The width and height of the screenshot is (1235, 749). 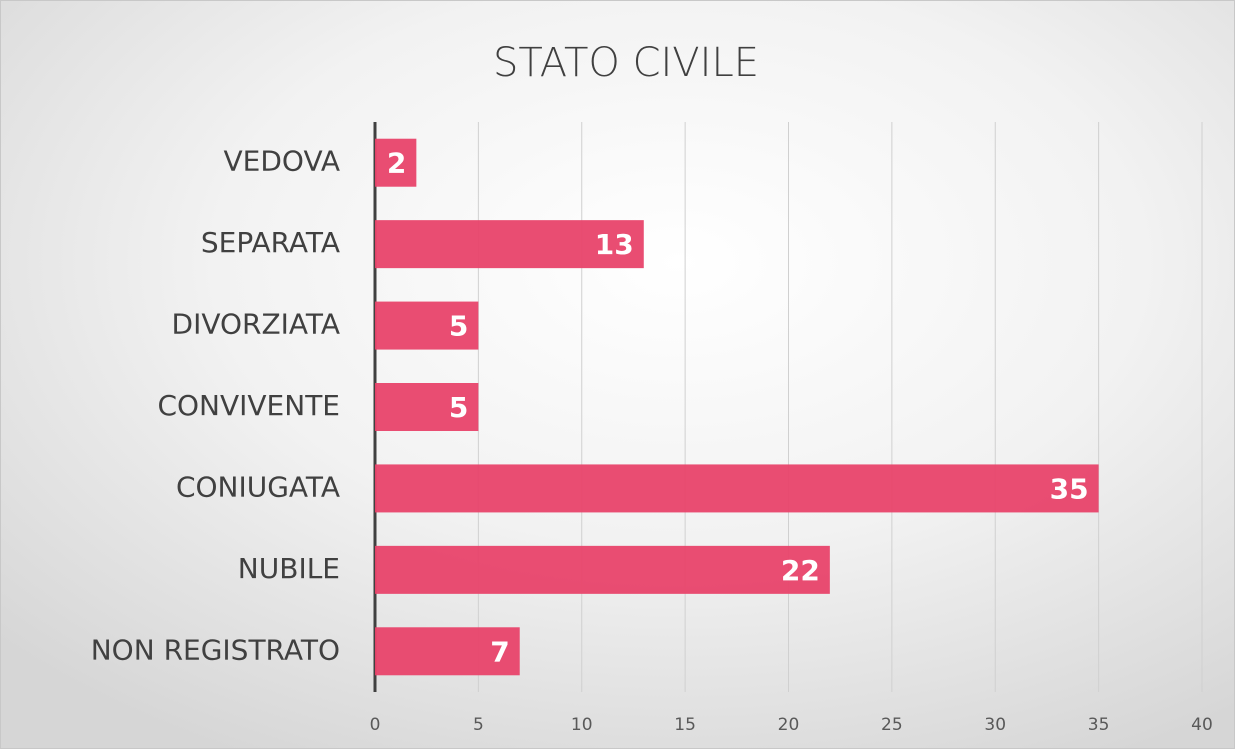 What do you see at coordinates (1099, 725) in the screenshot?
I see `x-tick-label: 35` at bounding box center [1099, 725].